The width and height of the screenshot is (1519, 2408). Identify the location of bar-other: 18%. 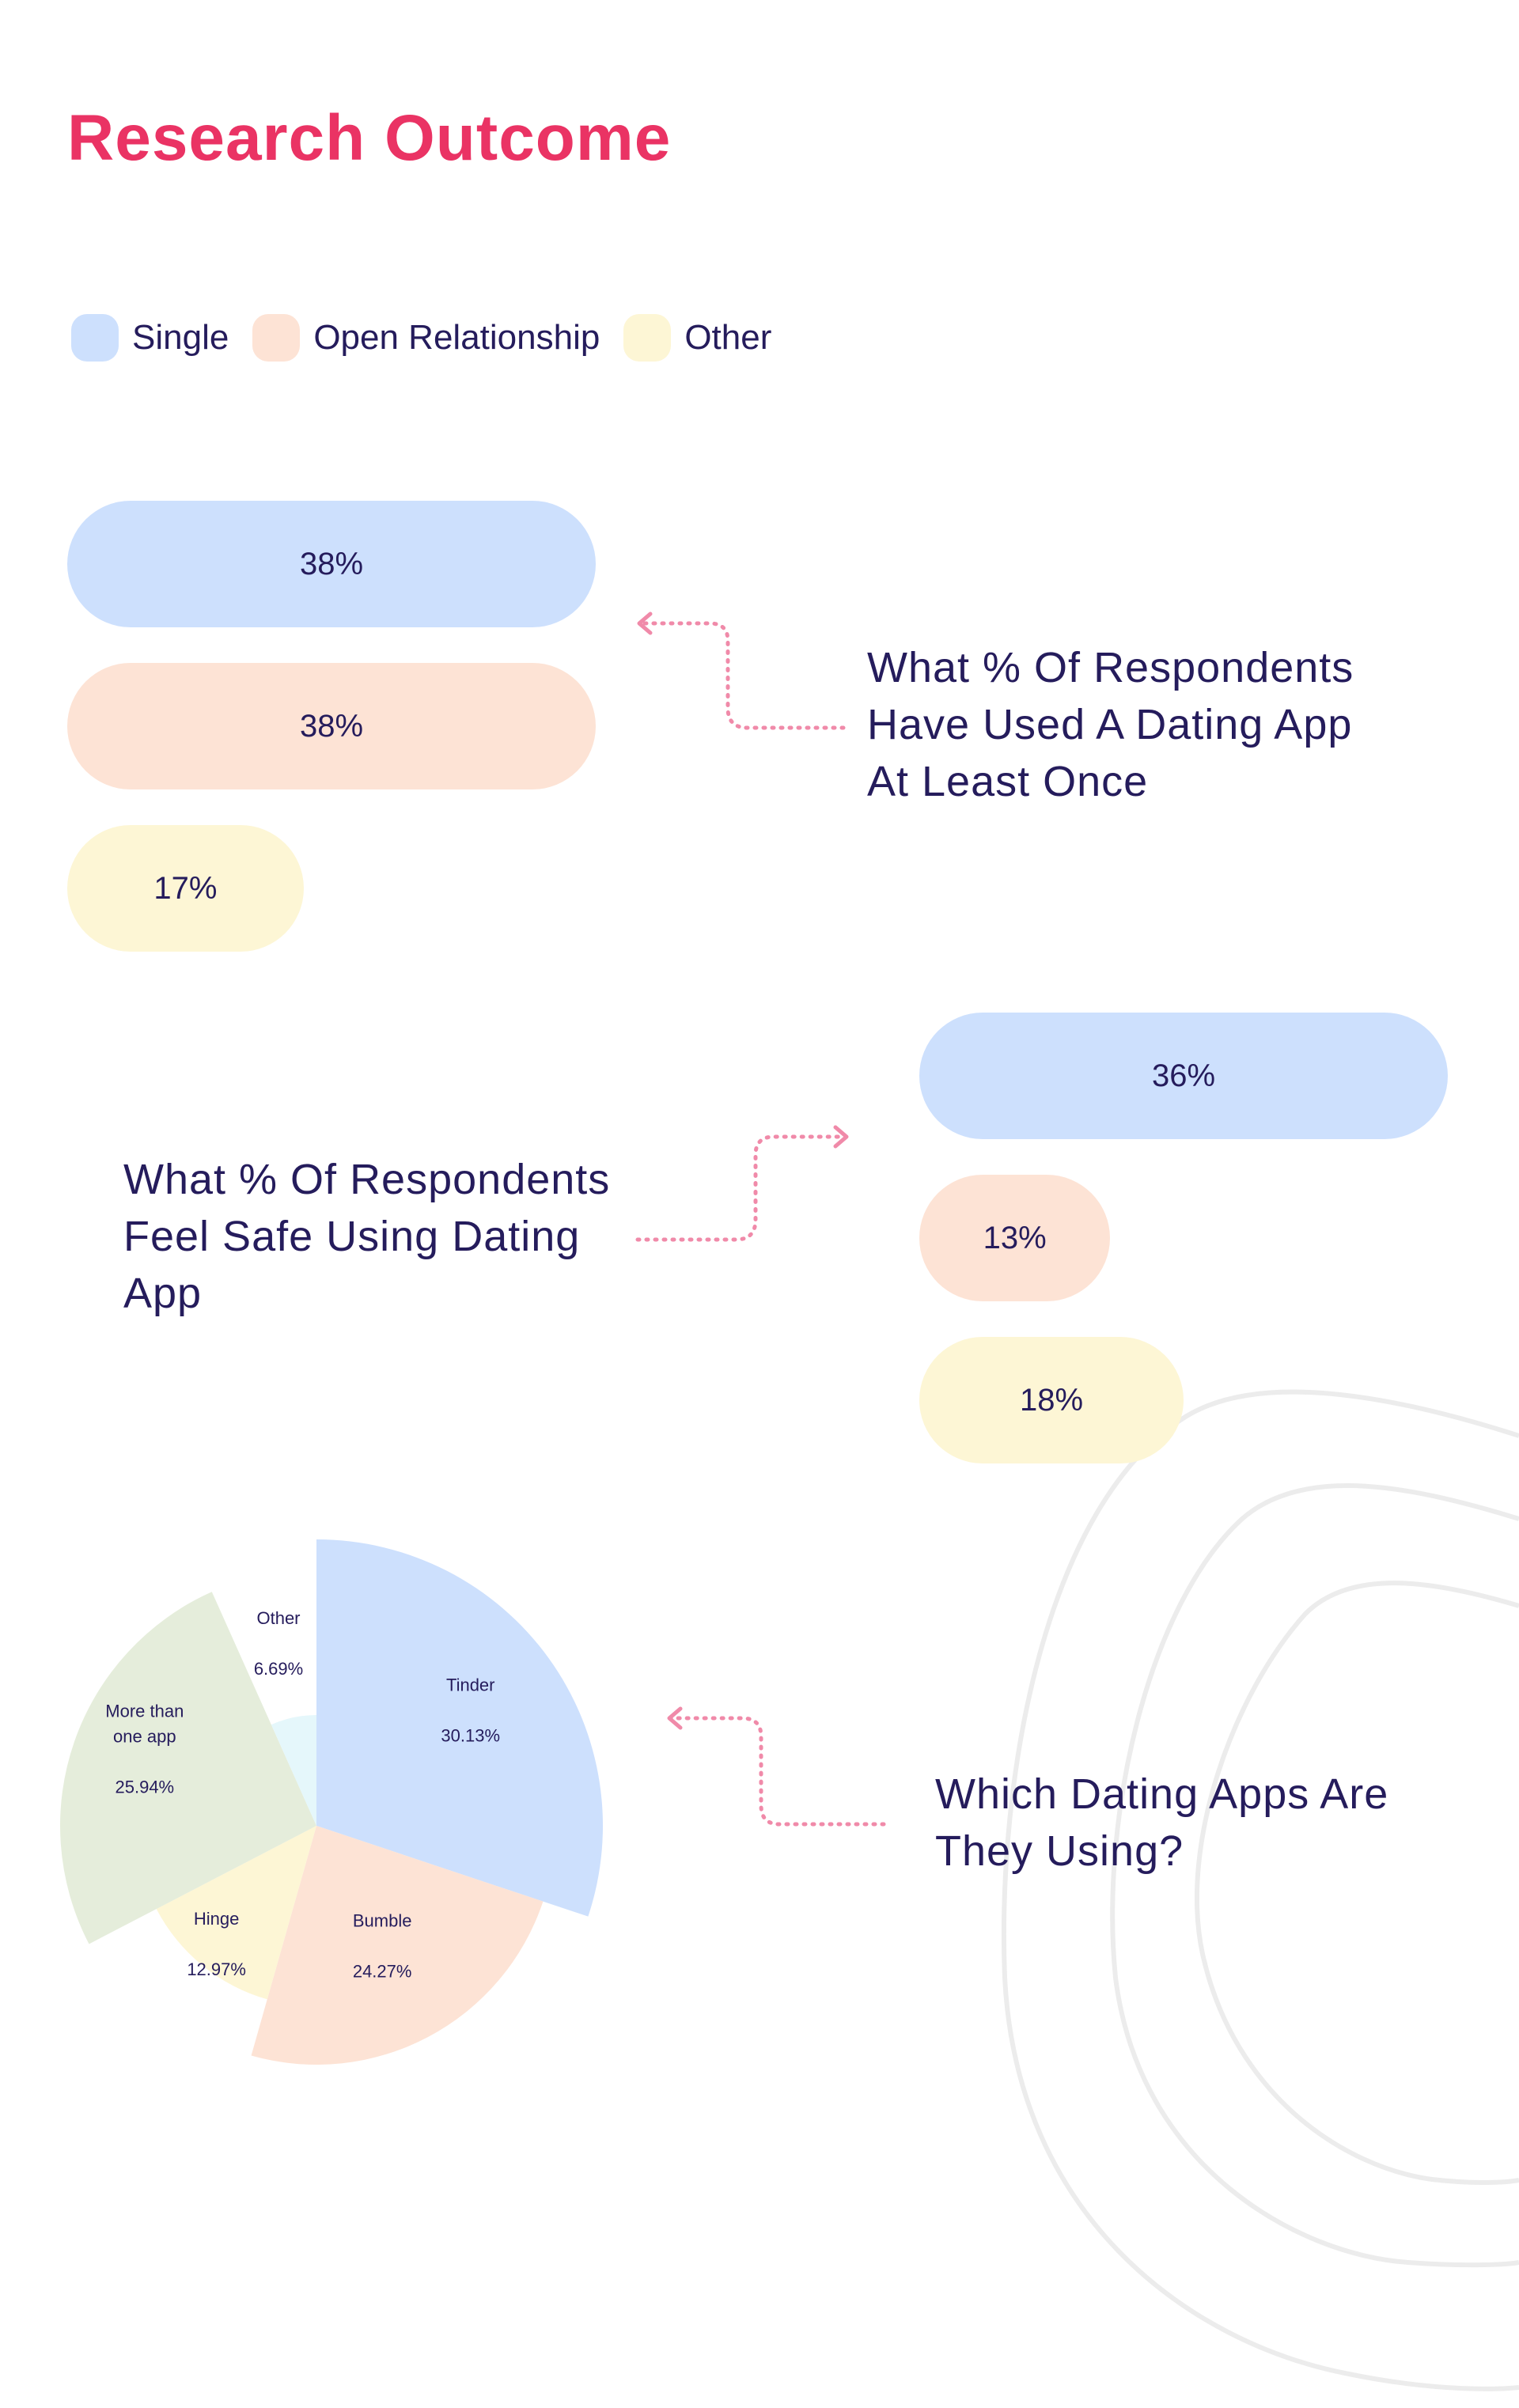
(1052, 1400).